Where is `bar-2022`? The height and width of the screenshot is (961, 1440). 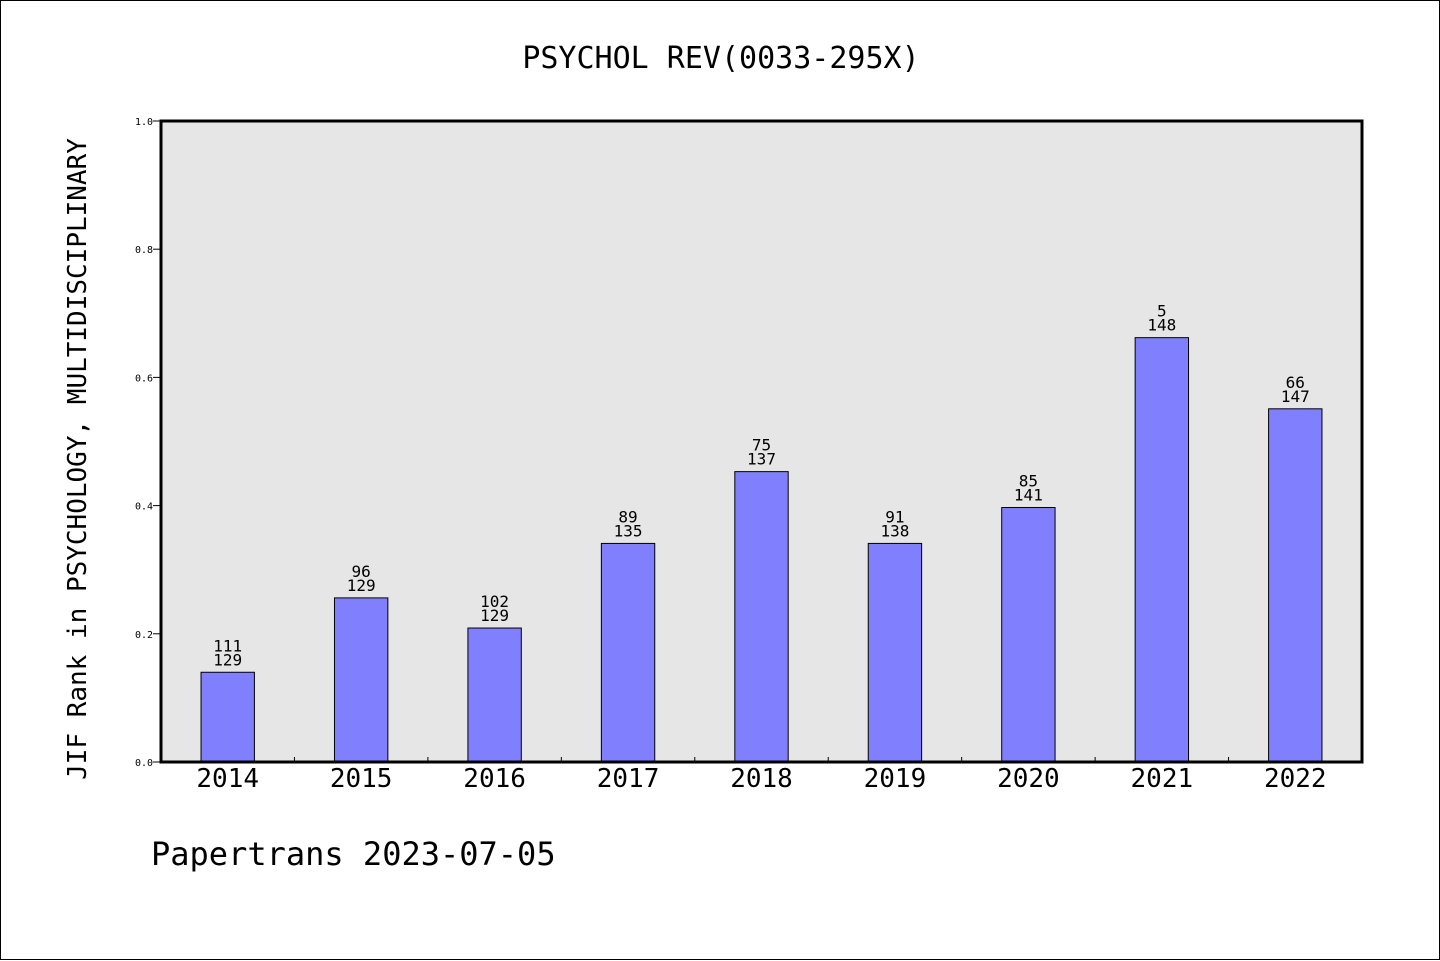
bar-2022 is located at coordinates (1295, 585).